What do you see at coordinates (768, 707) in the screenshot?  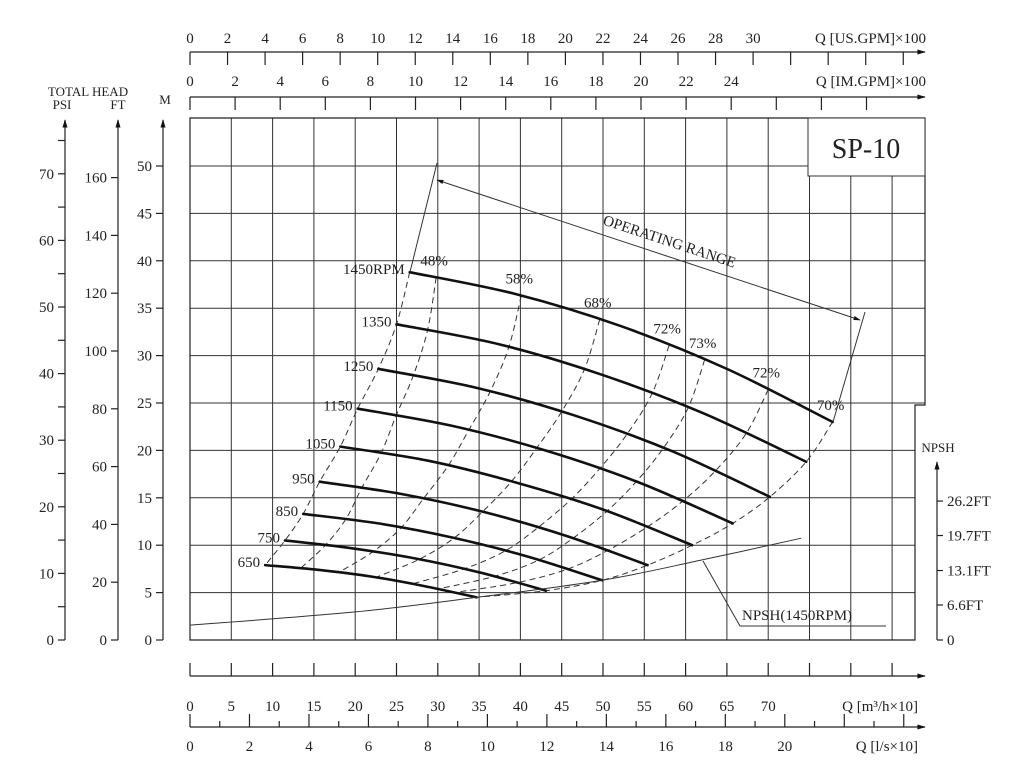 I see `m3h-axis-tick-label: 70` at bounding box center [768, 707].